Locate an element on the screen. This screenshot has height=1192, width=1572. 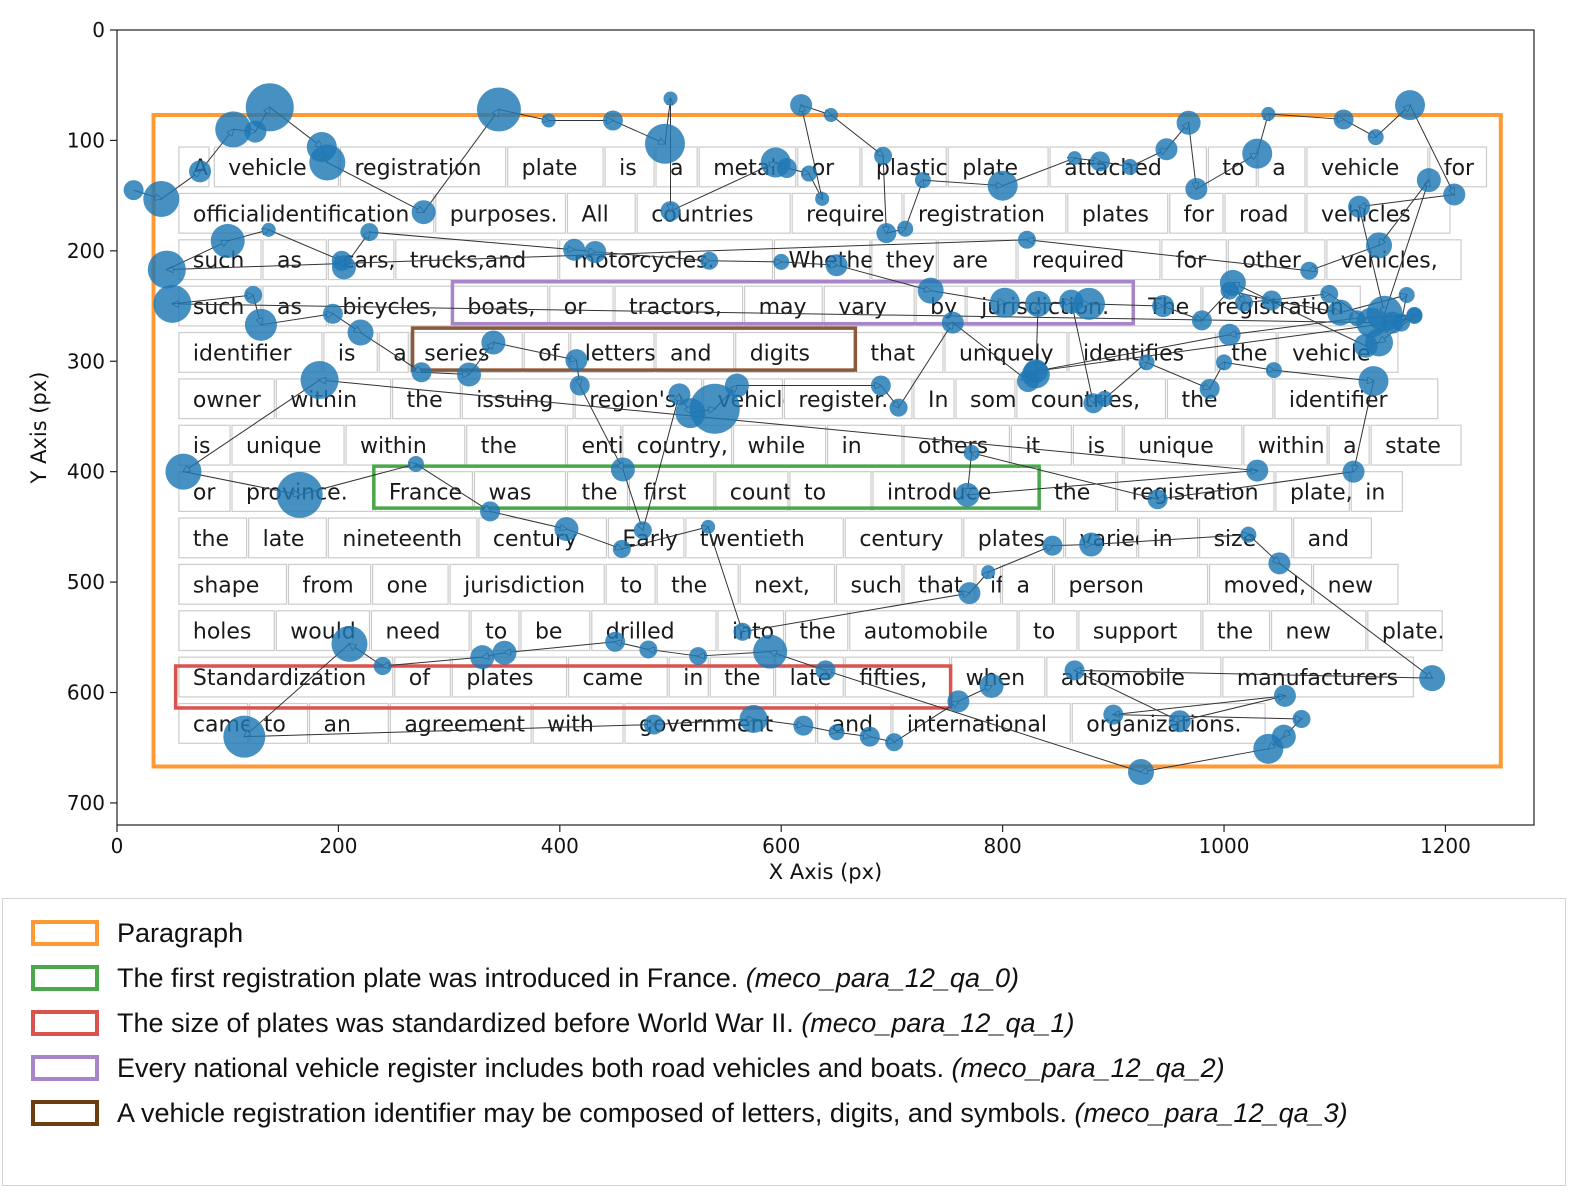
word-text: to is located at coordinates (815, 493).